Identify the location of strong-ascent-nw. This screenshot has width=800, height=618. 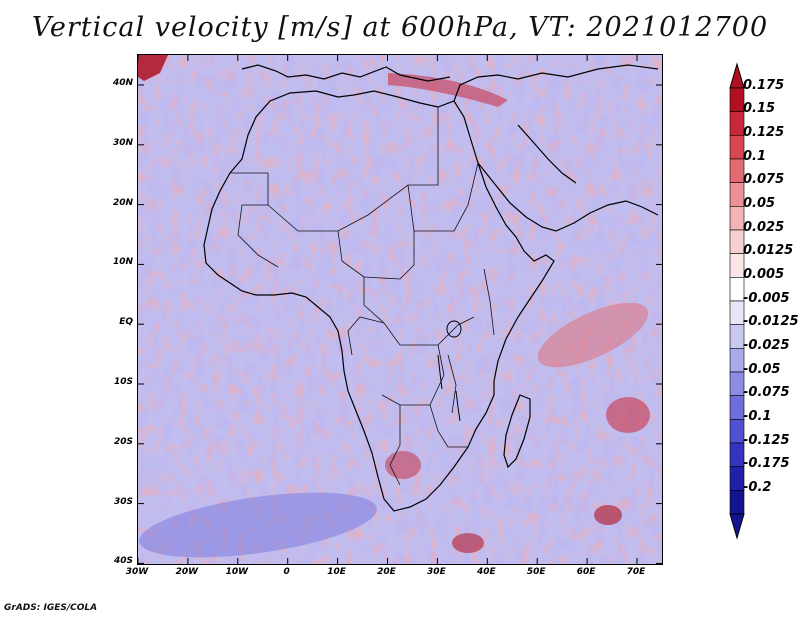
(153, 68).